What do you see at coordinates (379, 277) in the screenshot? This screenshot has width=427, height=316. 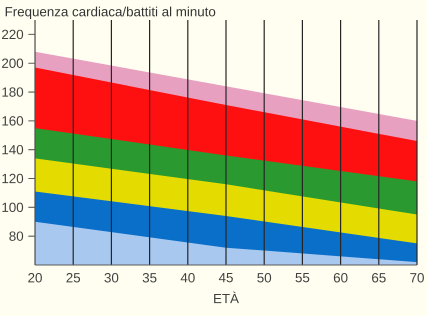 I see `x-tick-label: 65` at bounding box center [379, 277].